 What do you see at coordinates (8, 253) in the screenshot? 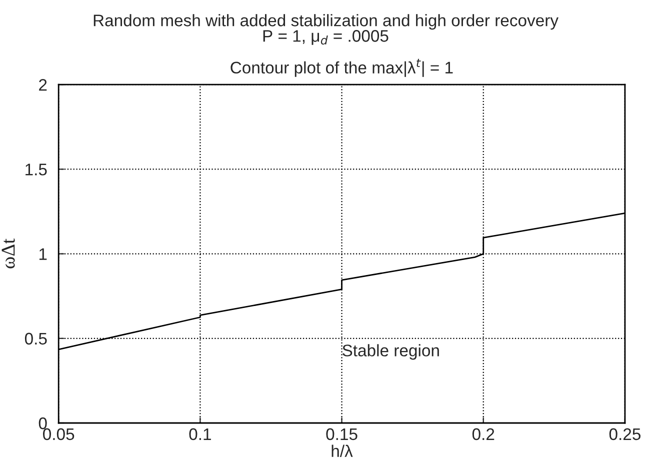
I see `y-axis-title: ωΔt` at bounding box center [8, 253].